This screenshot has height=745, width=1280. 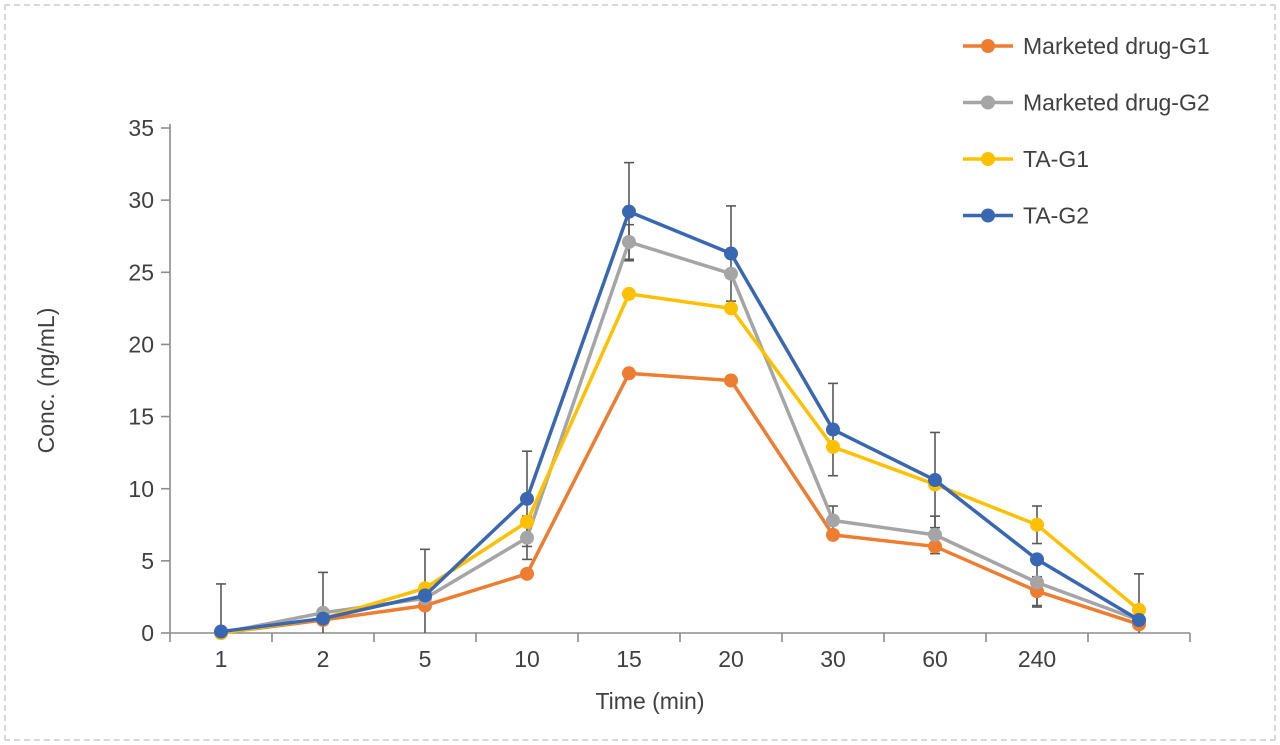 What do you see at coordinates (425, 659) in the screenshot?
I see `x-tick-label: 5` at bounding box center [425, 659].